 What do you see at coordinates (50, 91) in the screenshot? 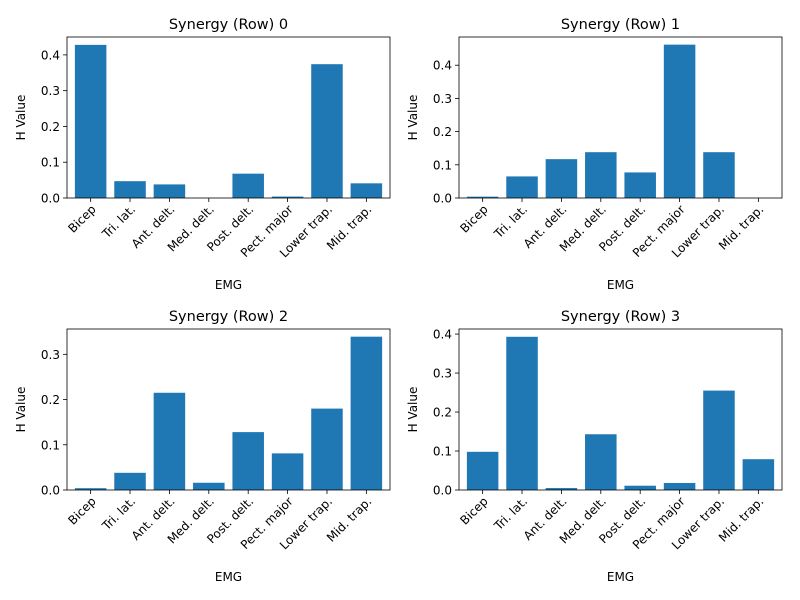
I see `y-tick-label-0-3: 0.3` at bounding box center [50, 91].